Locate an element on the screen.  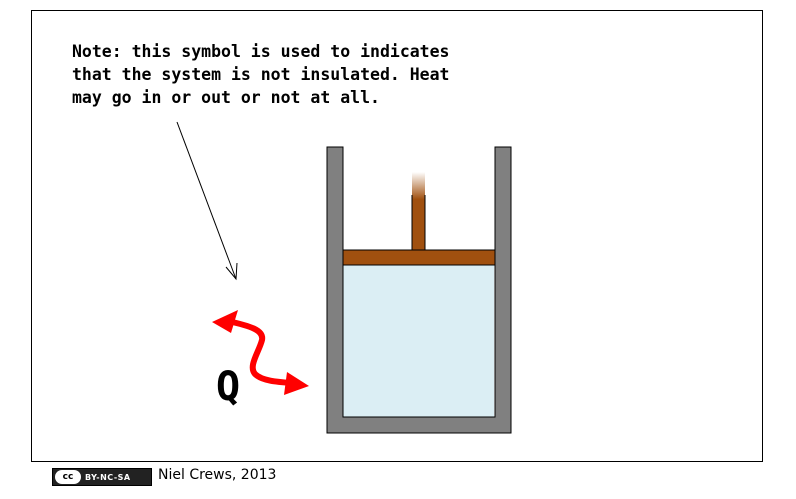
heat-transfer-arrow is located at coordinates (260, 352).